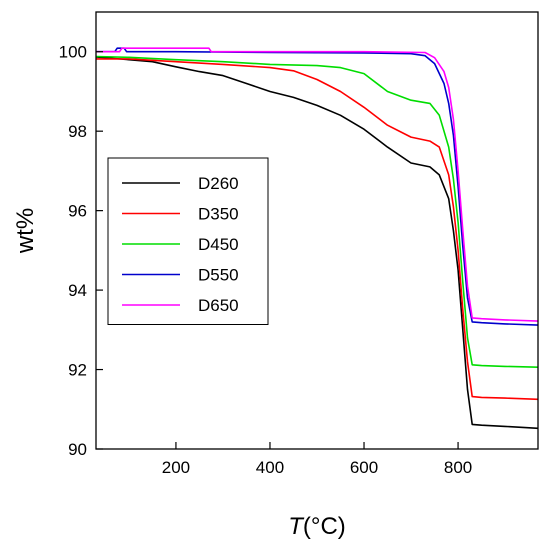 This screenshot has height=554, width=550. I want to click on x-axis-label-unit: (°C), so click(324, 526).